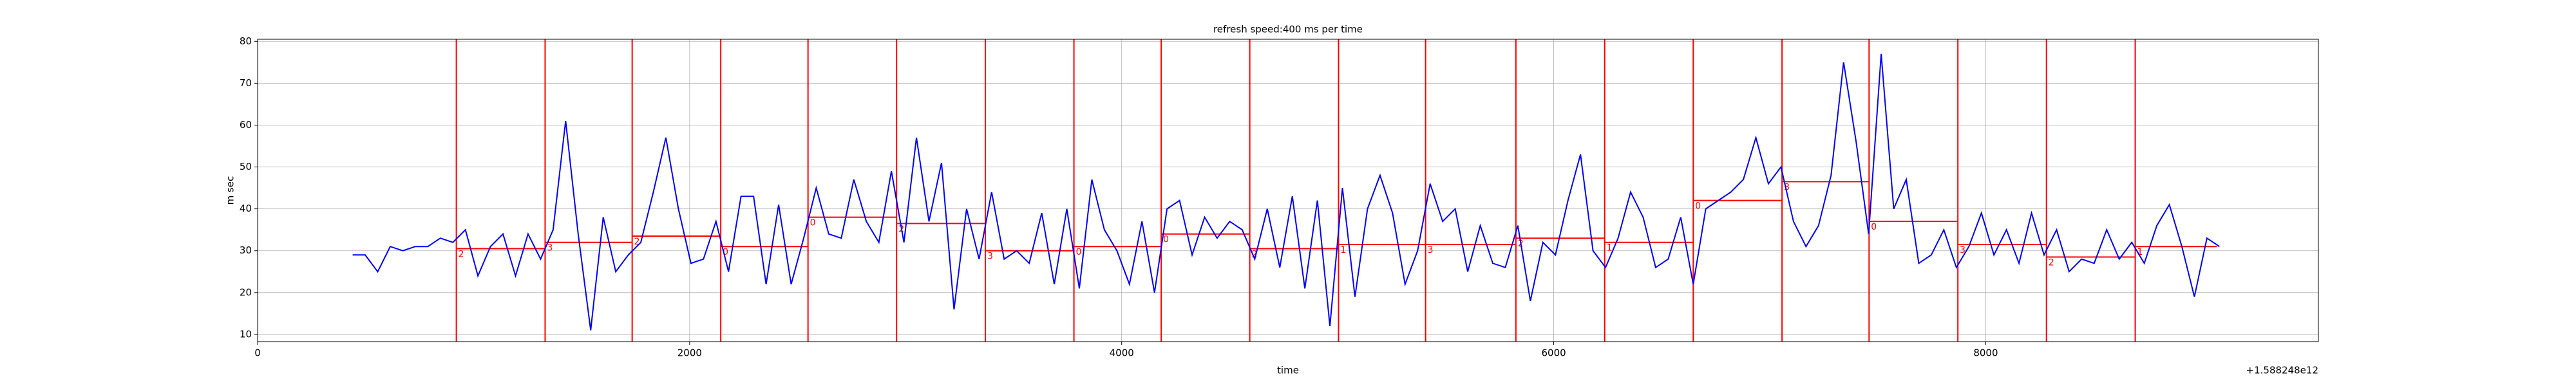 The image size is (2576, 386). What do you see at coordinates (1288, 370) in the screenshot?
I see `x-axis-label: time` at bounding box center [1288, 370].